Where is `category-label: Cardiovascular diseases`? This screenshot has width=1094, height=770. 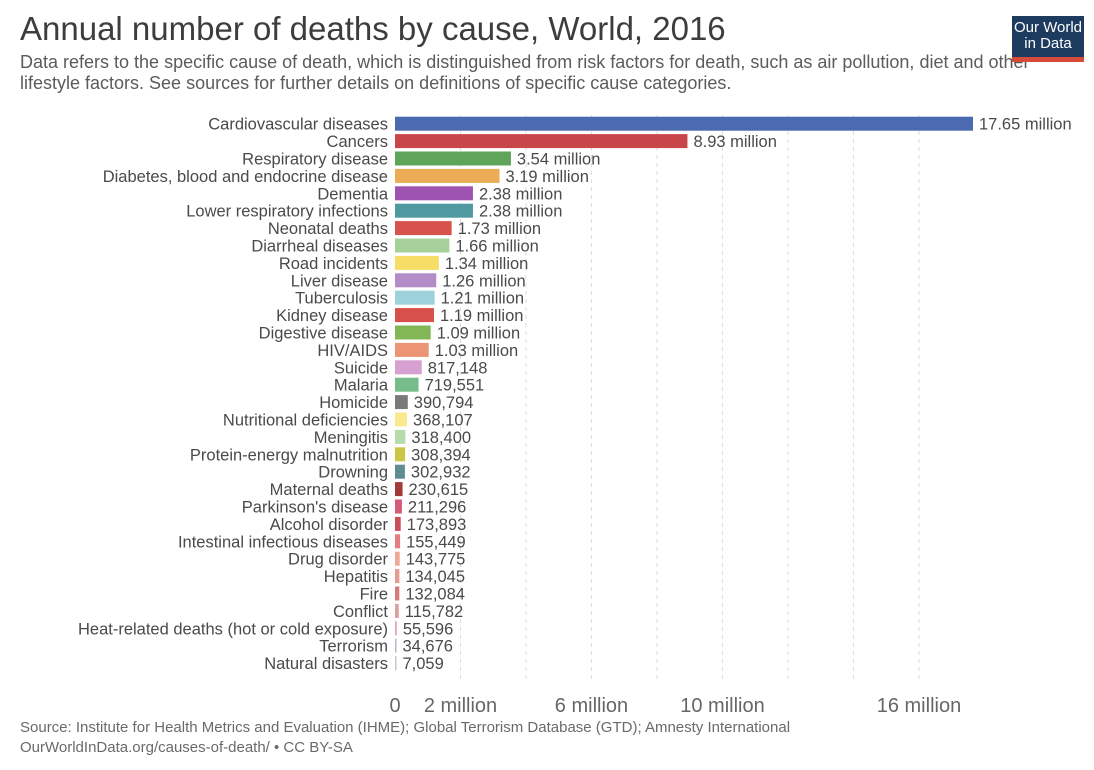 category-label: Cardiovascular diseases is located at coordinates (298, 125).